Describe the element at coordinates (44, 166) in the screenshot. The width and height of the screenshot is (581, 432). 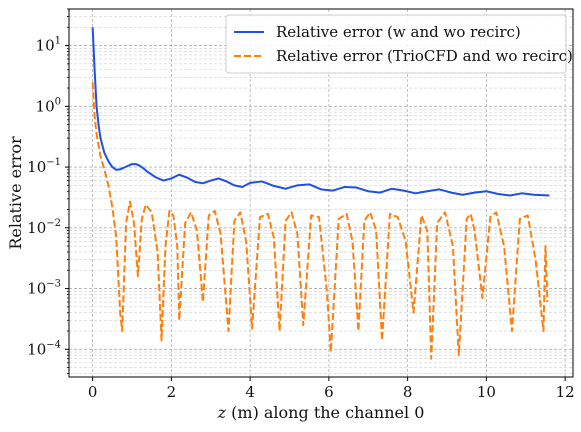
I see `y-tick-label: 10⁻¹` at that location.